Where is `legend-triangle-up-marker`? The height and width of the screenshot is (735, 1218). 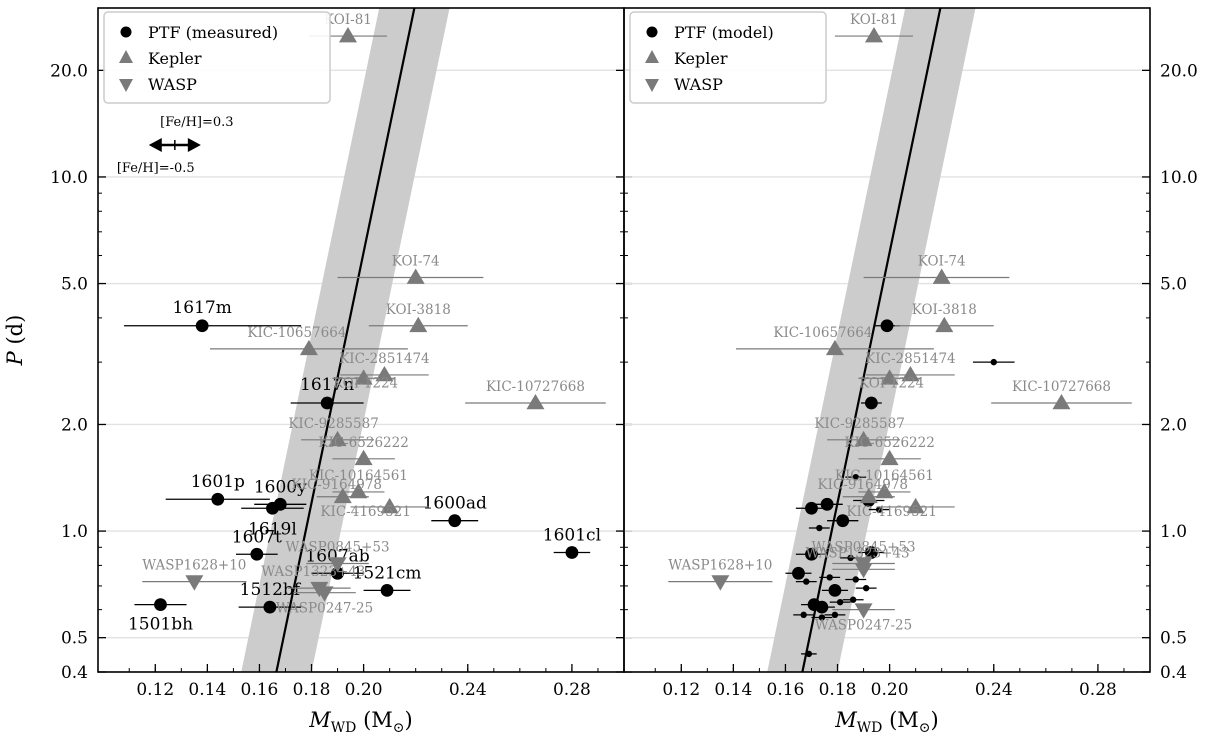 legend-triangle-up-marker is located at coordinates (652, 56).